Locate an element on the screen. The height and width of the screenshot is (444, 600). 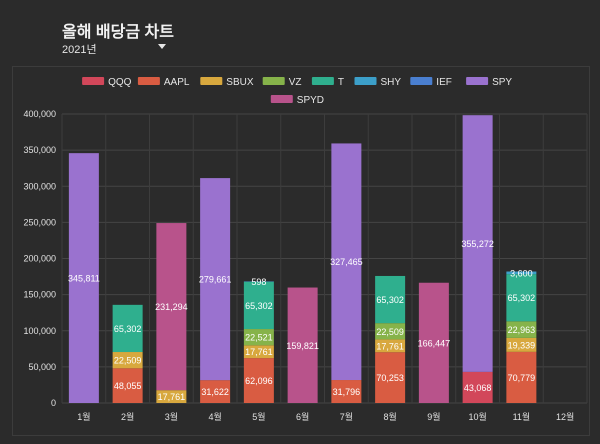
y-tick-label: 300,000 is located at coordinates (39, 186).